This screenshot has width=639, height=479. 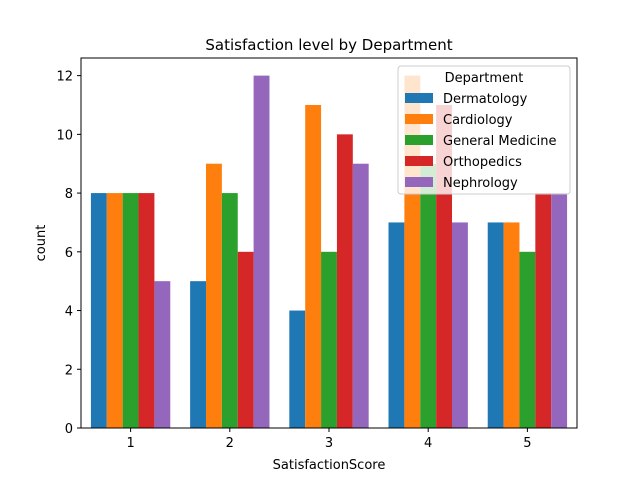 What do you see at coordinates (527, 443) in the screenshot?
I see `x-tick-label: 5` at bounding box center [527, 443].